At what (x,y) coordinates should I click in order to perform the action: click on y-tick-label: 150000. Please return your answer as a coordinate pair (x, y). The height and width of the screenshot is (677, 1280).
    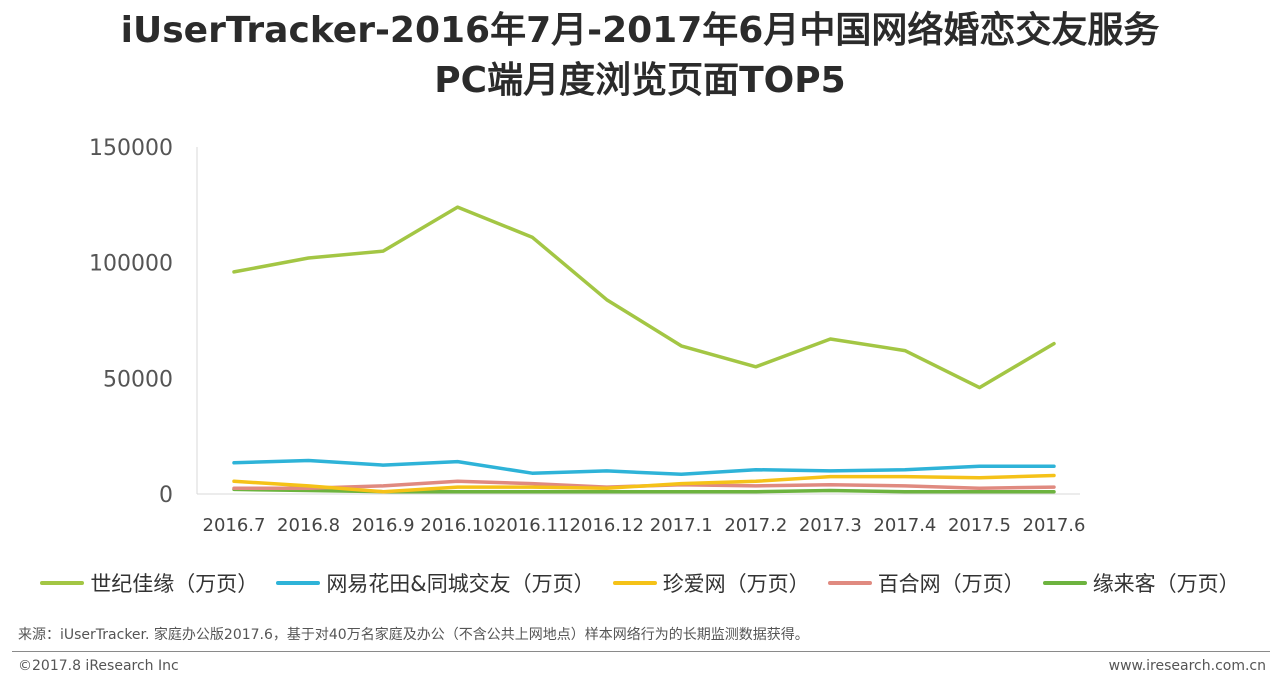
    Looking at the image, I should click on (131, 148).